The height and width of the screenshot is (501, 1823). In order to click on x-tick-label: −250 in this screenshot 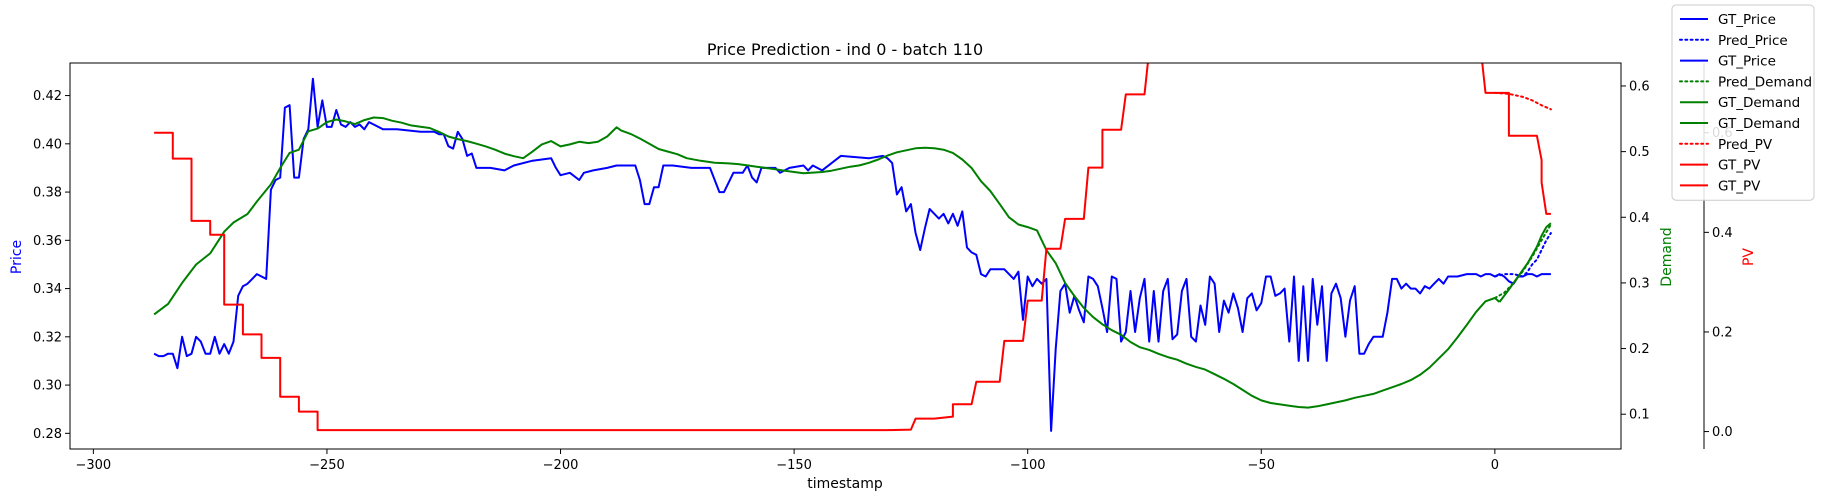, I will do `click(327, 465)`.